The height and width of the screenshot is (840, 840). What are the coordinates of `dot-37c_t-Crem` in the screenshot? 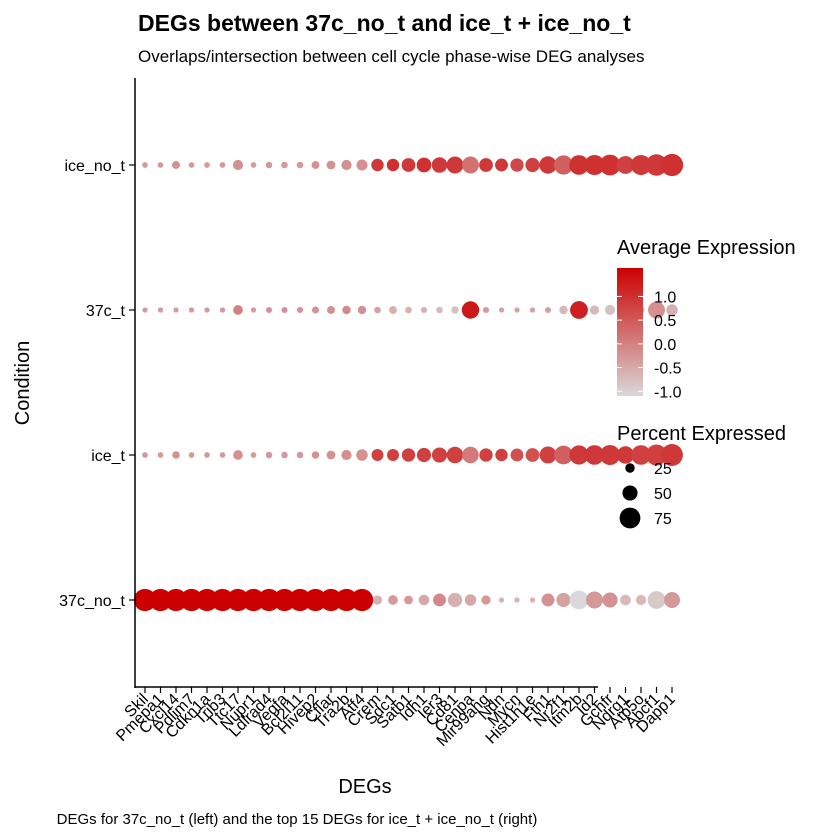 It's located at (377, 310).